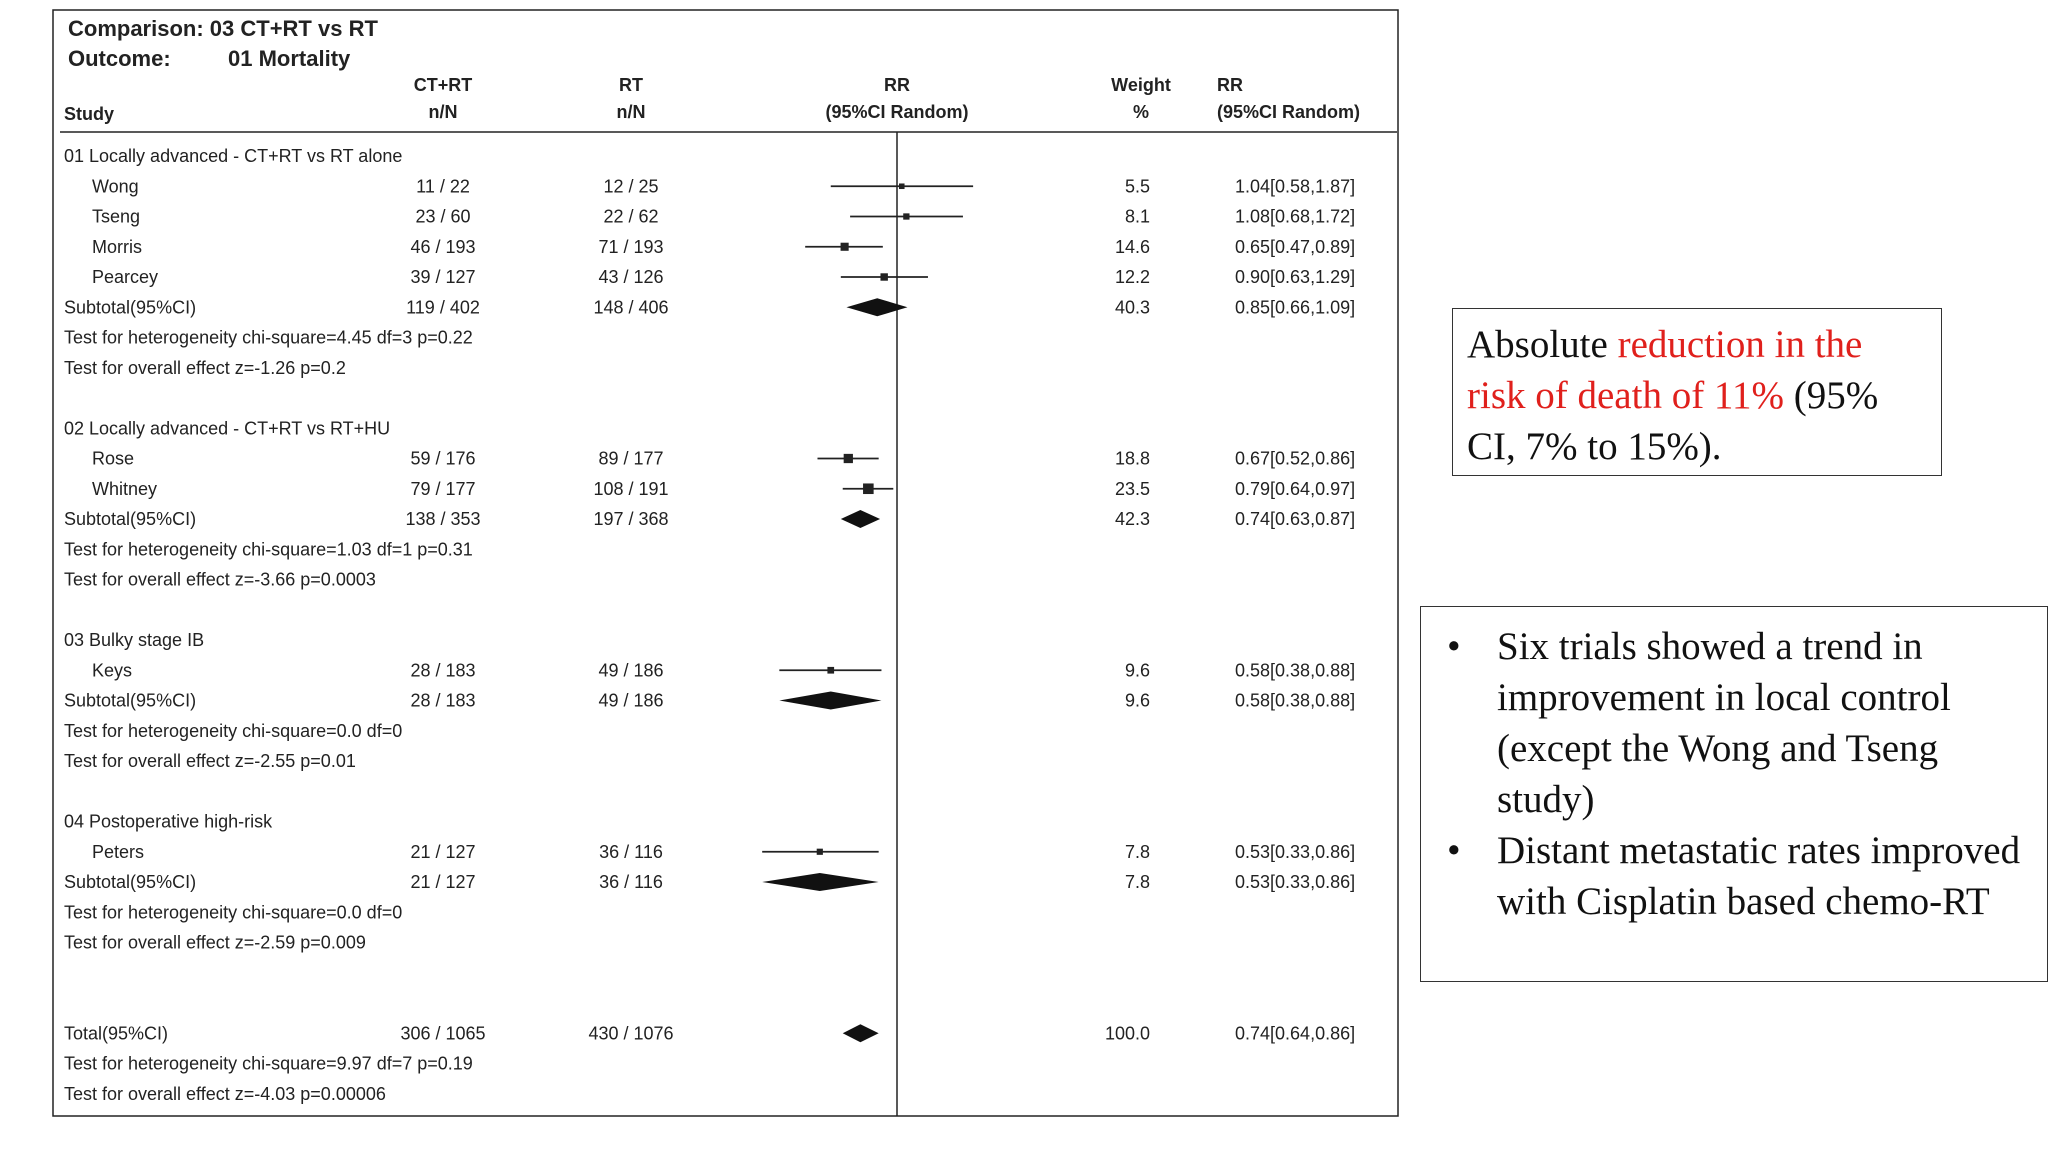 This screenshot has height=1152, width=2048. Describe the element at coordinates (134, 640) in the screenshot. I see `group-label: 03 Bulky stage IB` at that location.